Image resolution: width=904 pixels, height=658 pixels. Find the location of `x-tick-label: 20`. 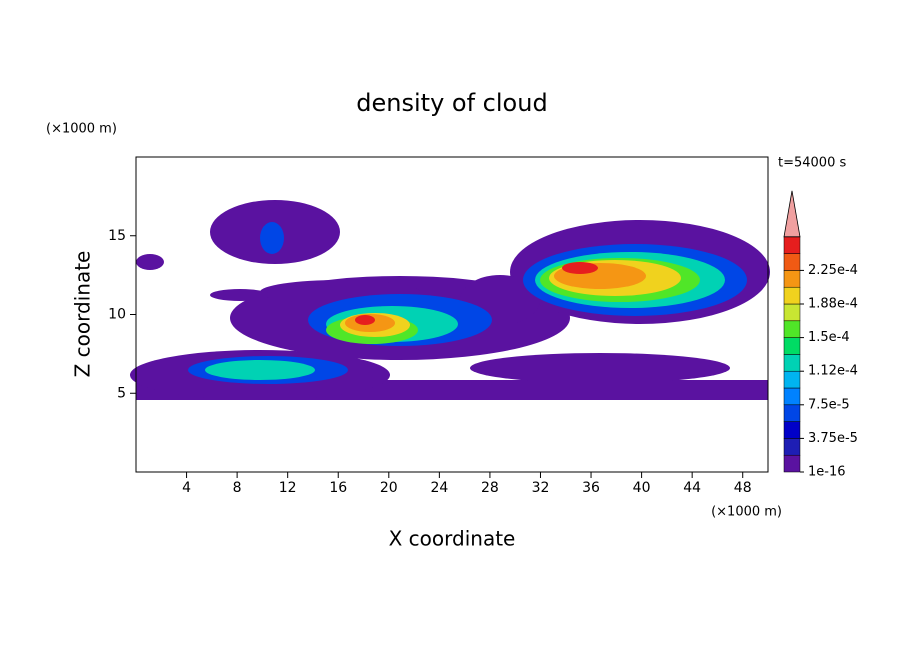

x-tick-label: 20 is located at coordinates (389, 488).